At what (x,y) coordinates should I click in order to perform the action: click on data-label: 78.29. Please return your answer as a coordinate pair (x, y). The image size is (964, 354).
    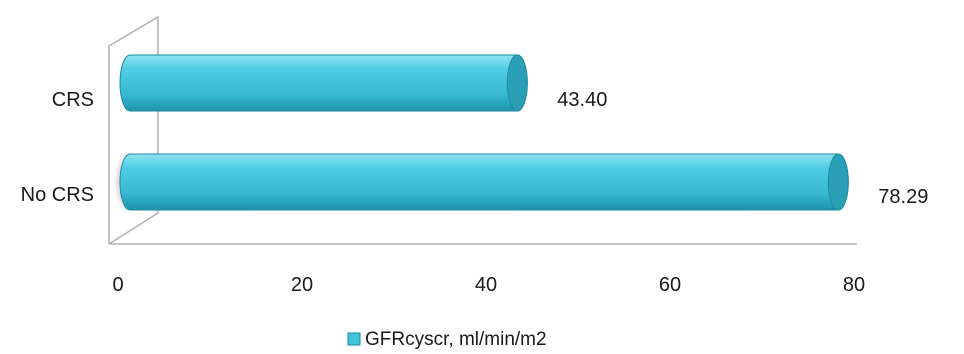
    Looking at the image, I should click on (903, 197).